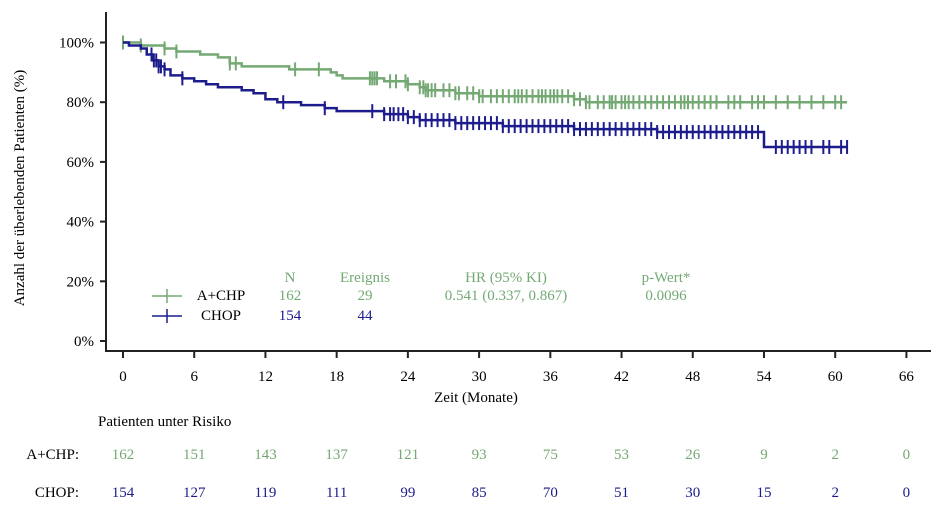 Image resolution: width=936 pixels, height=511 pixels. What do you see at coordinates (621, 377) in the screenshot?
I see `x-tick-label: 42` at bounding box center [621, 377].